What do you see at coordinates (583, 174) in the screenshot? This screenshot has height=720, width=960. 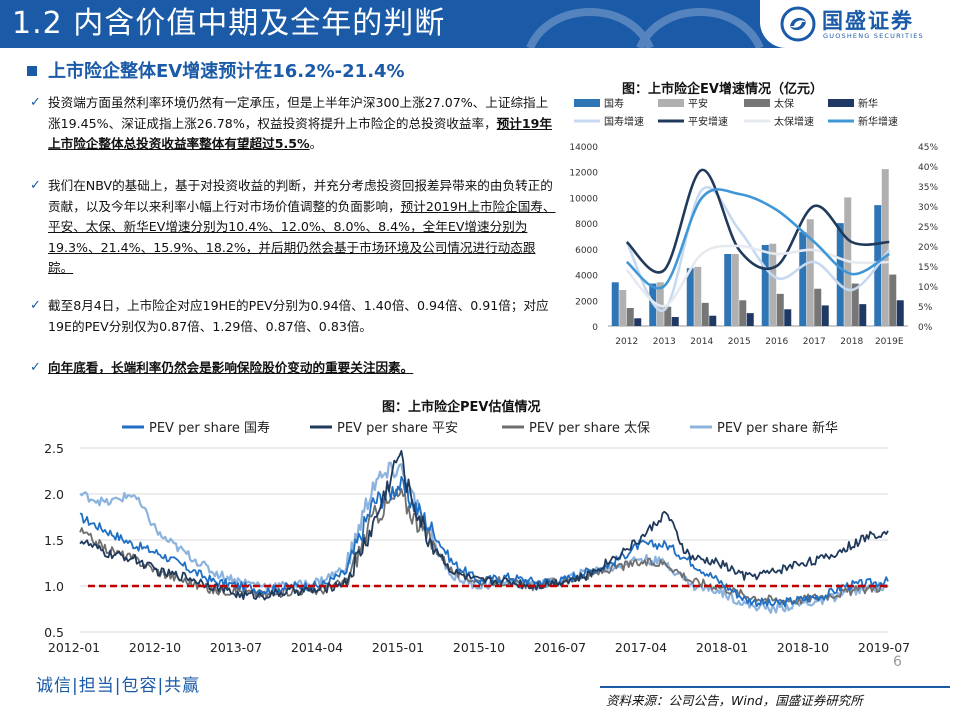 I see `ev-y-left-tick: 12000` at bounding box center [583, 174].